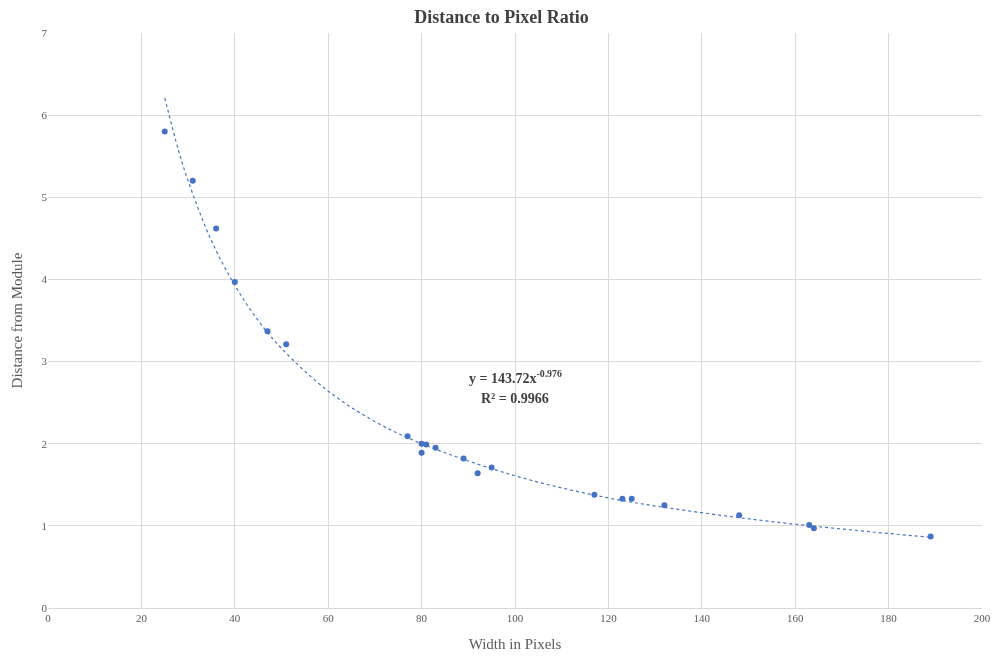  What do you see at coordinates (795, 618) in the screenshot?
I see `x-tick-label: 160` at bounding box center [795, 618].